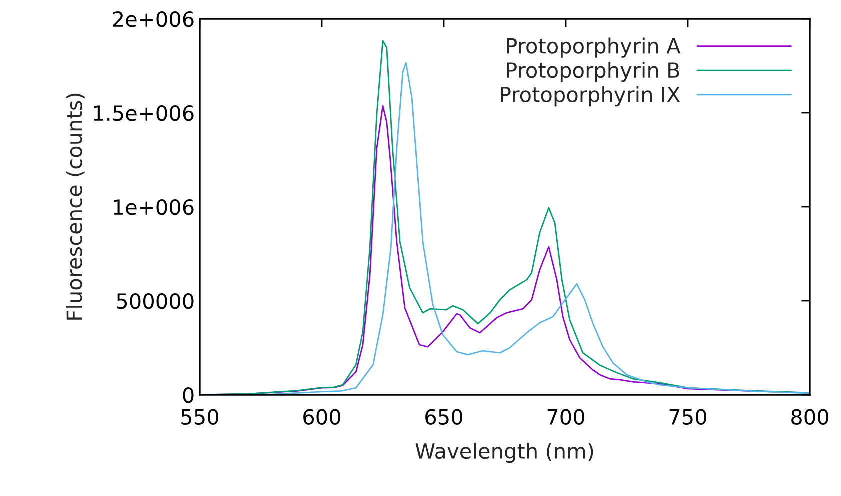 The width and height of the screenshot is (841, 496). What do you see at coordinates (322, 417) in the screenshot?
I see `x-tick-label: 600` at bounding box center [322, 417].